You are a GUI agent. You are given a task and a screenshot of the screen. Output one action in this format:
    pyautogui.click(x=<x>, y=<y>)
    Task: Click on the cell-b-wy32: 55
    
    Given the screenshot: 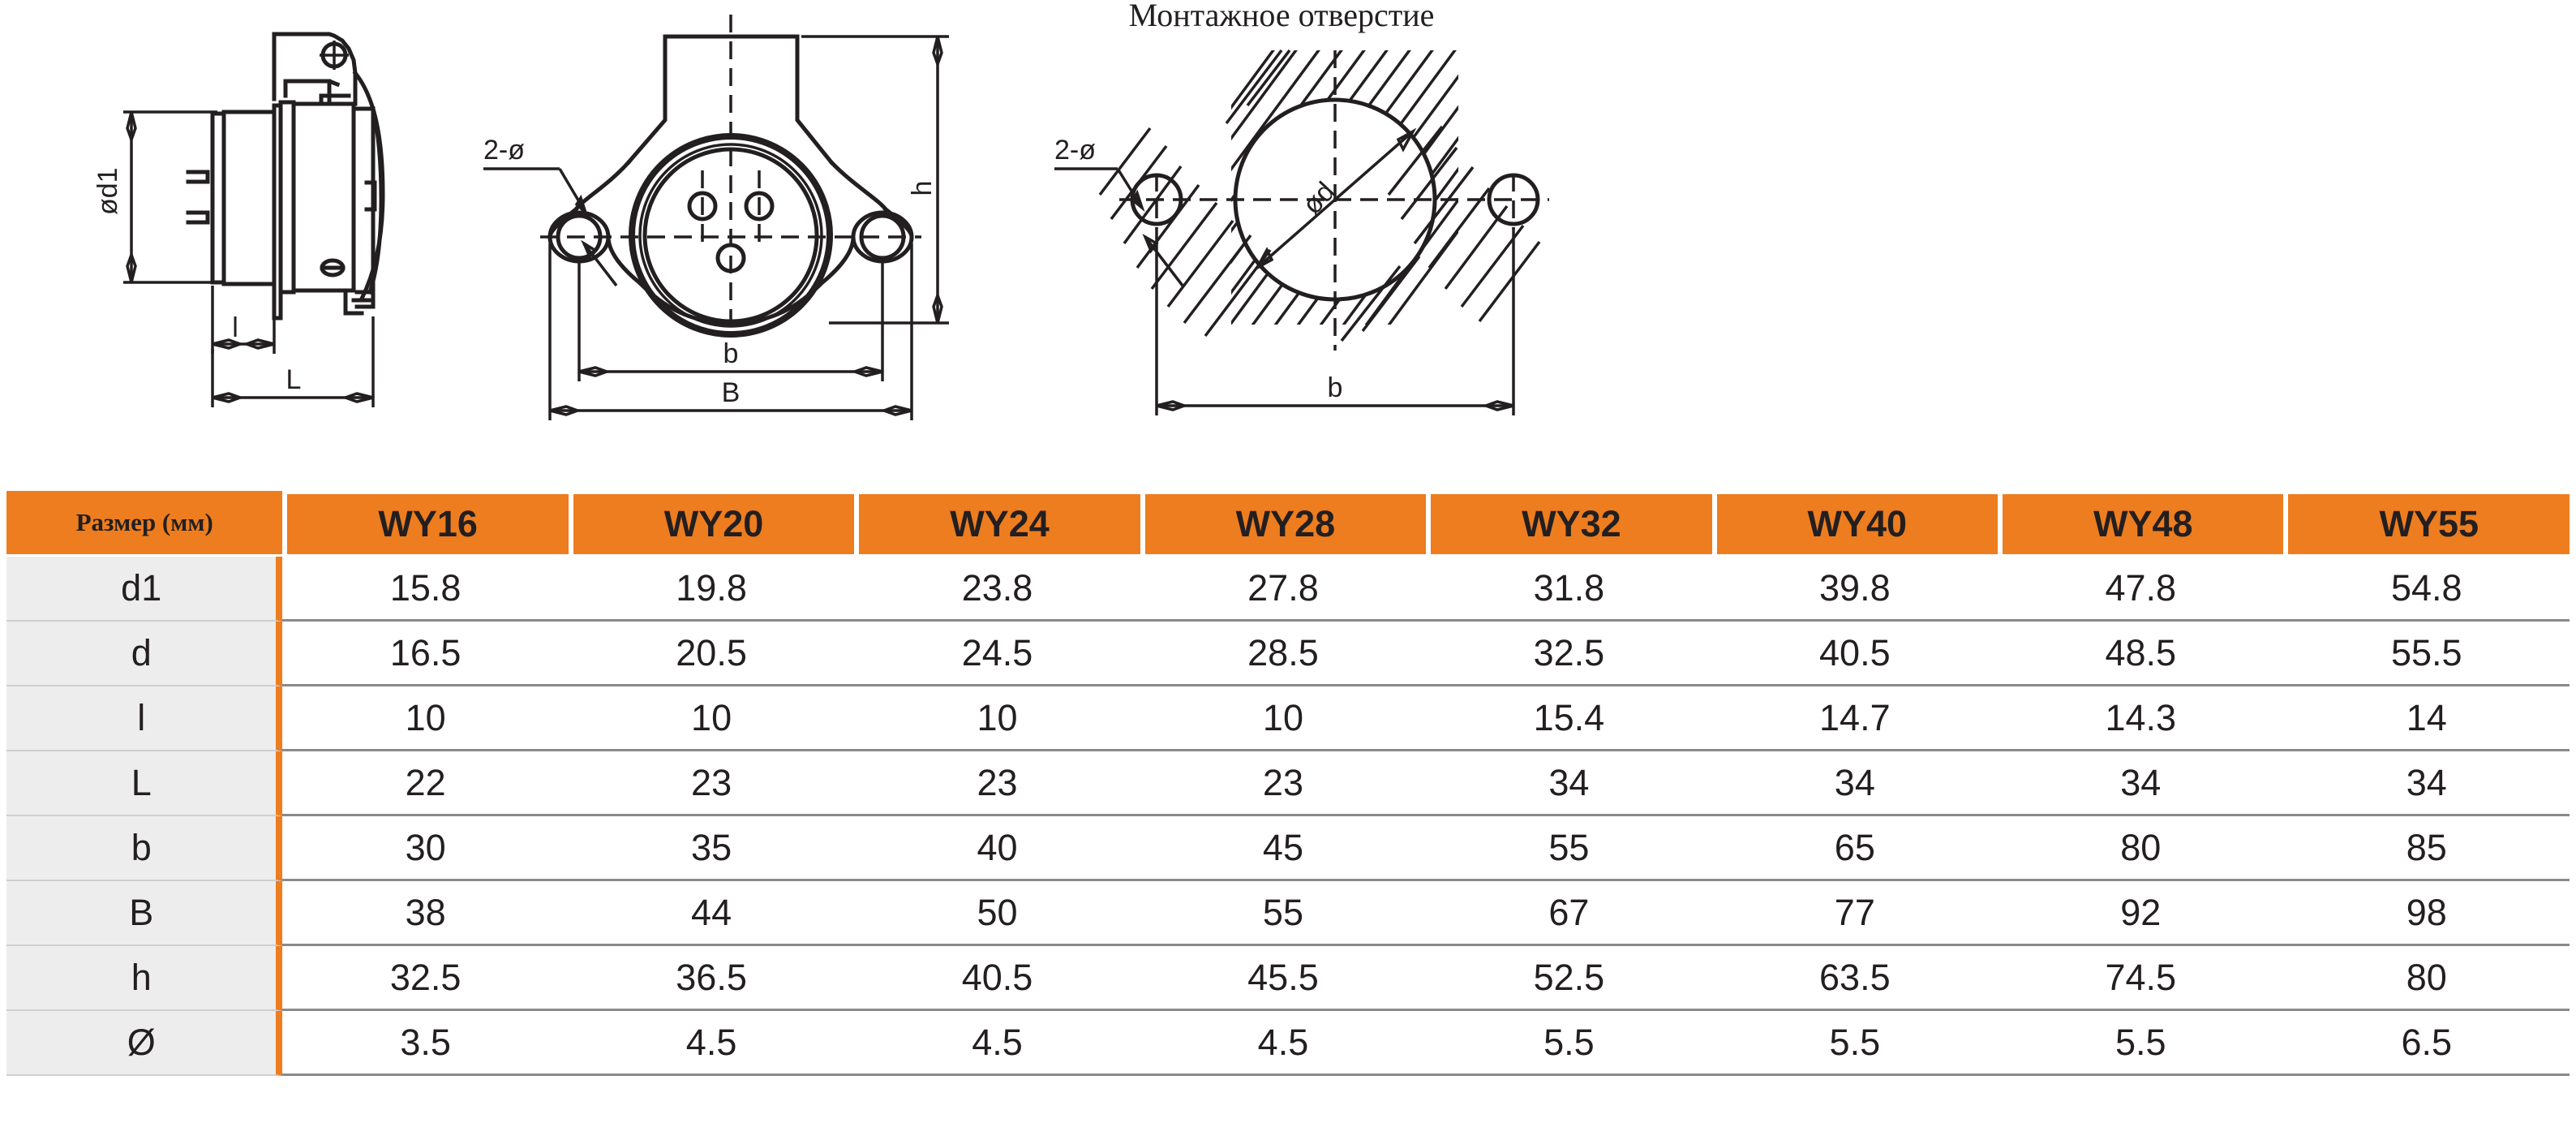 What is the action you would take?
    pyautogui.click(x=1569, y=848)
    